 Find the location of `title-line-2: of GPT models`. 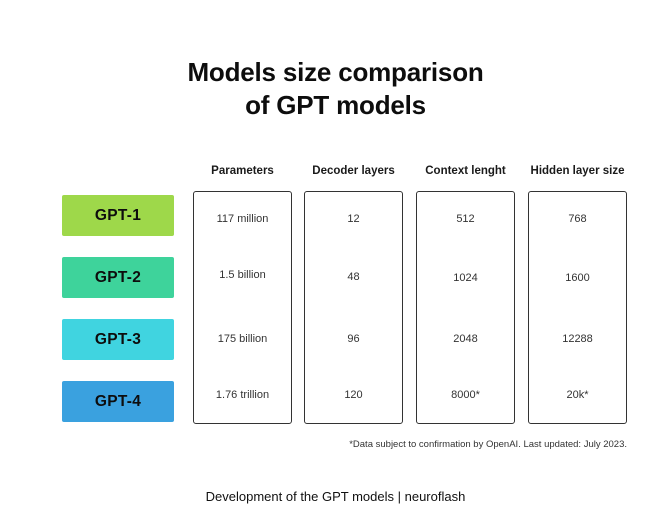

title-line-2: of GPT models is located at coordinates (335, 105).